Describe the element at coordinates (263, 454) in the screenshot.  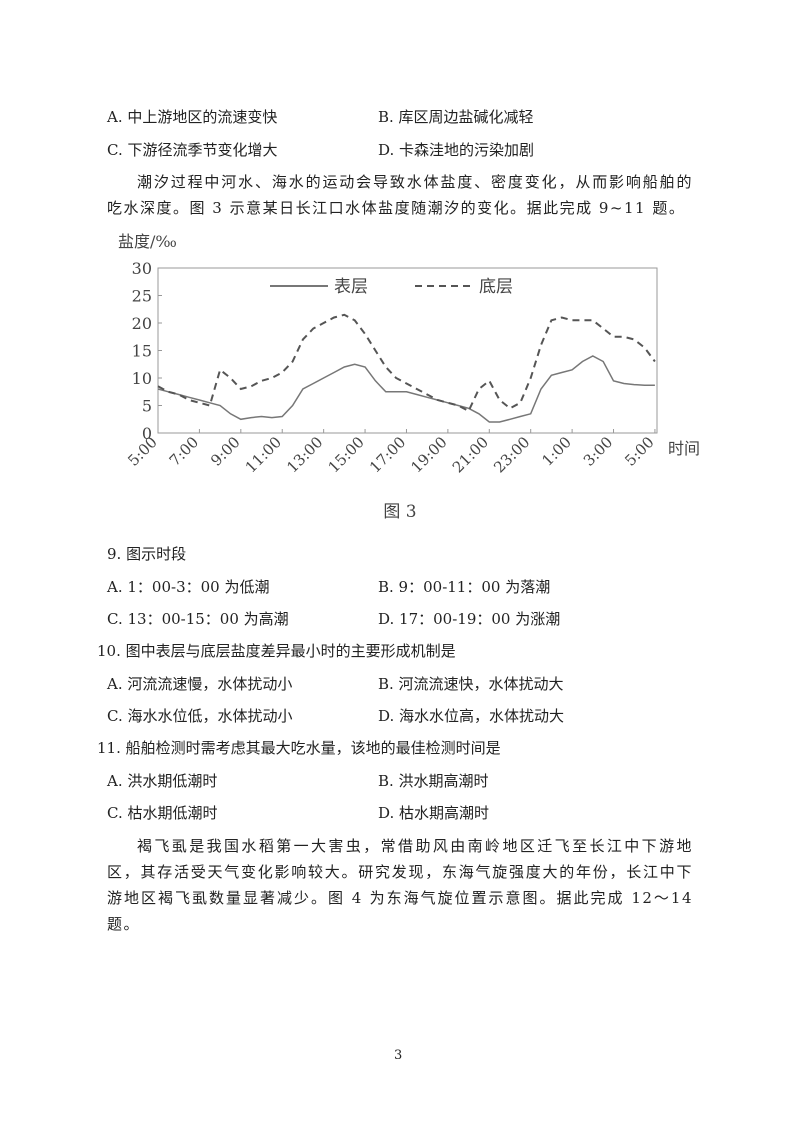
I see `x-tick-label: 11:00` at that location.